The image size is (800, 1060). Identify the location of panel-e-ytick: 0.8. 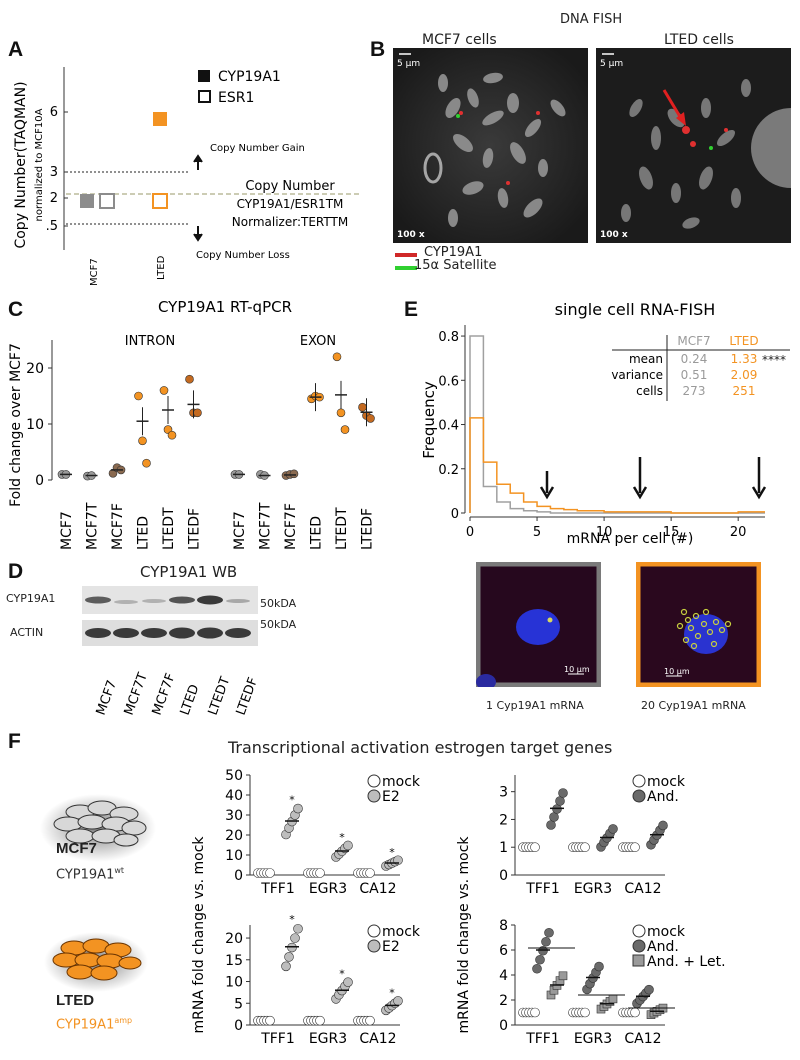
(448, 337).